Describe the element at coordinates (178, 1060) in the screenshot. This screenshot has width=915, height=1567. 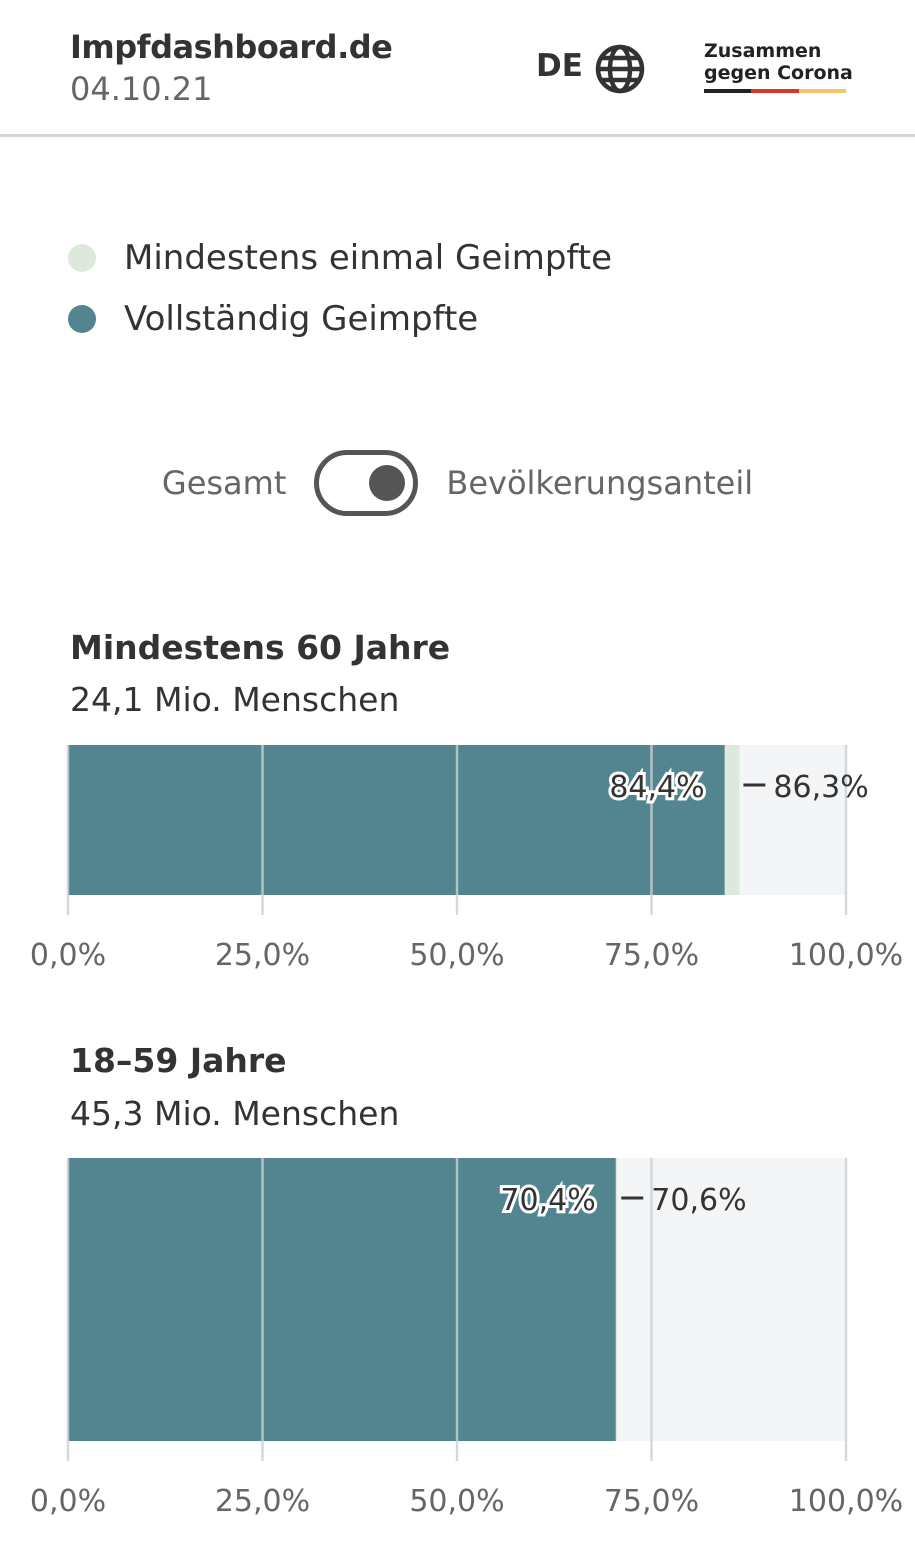
I see `chart-title: 18–59 Jahre` at that location.